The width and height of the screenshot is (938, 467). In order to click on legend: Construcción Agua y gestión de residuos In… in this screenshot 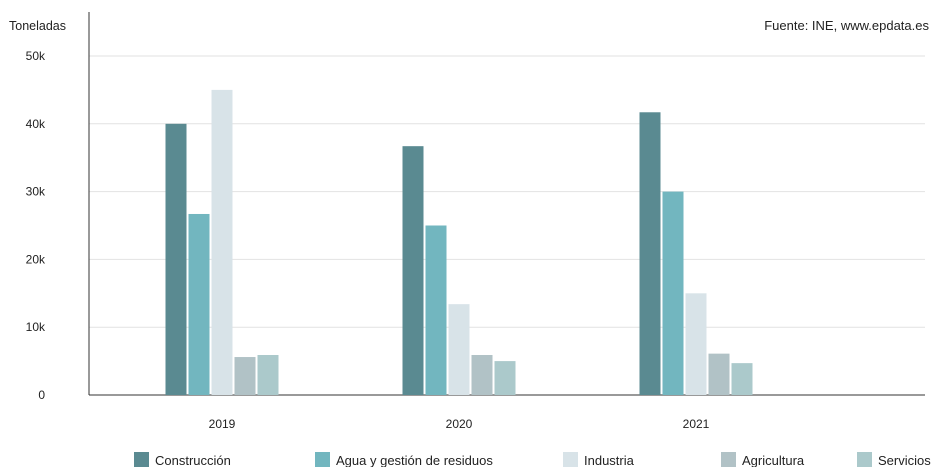, I will do `click(532, 459)`.